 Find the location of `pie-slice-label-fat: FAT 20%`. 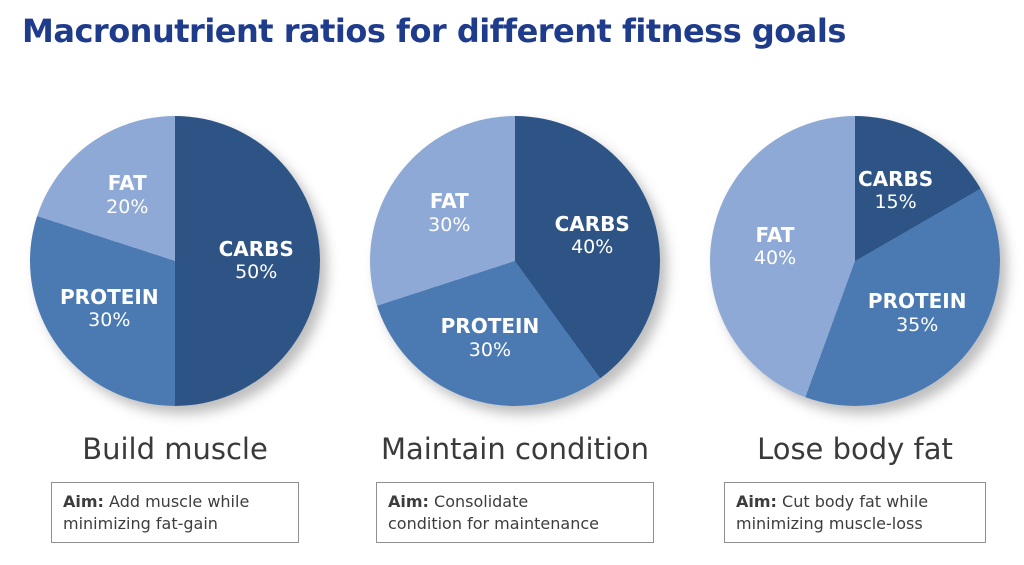

pie-slice-label-fat: FAT 20% is located at coordinates (127, 196).